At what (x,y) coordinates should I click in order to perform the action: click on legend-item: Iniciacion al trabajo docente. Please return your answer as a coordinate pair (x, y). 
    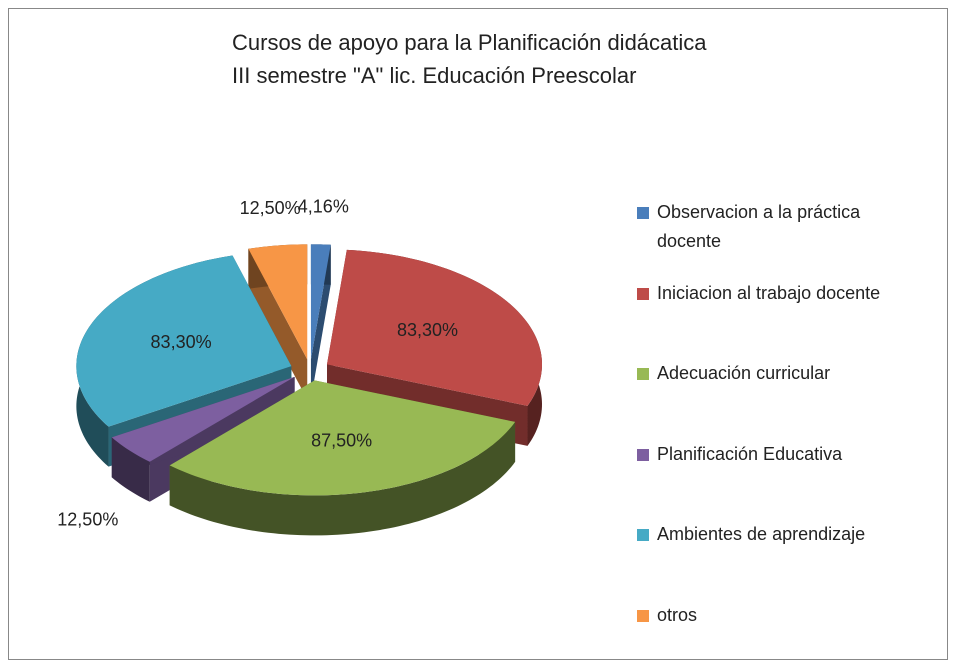
    Looking at the image, I should click on (772, 293).